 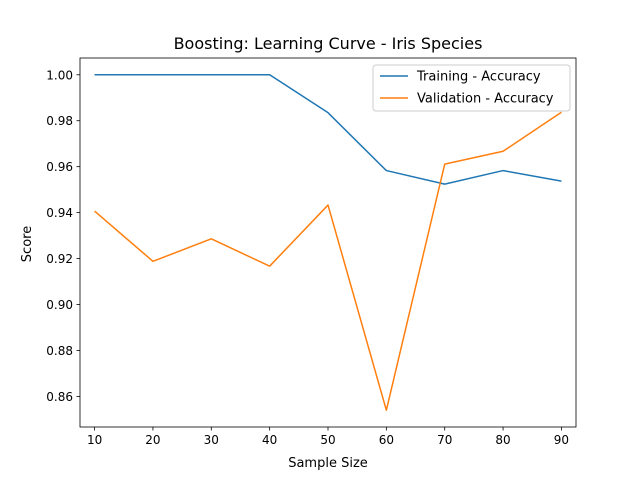 What do you see at coordinates (59, 75) in the screenshot?
I see `y-tick-label: 1.00` at bounding box center [59, 75].